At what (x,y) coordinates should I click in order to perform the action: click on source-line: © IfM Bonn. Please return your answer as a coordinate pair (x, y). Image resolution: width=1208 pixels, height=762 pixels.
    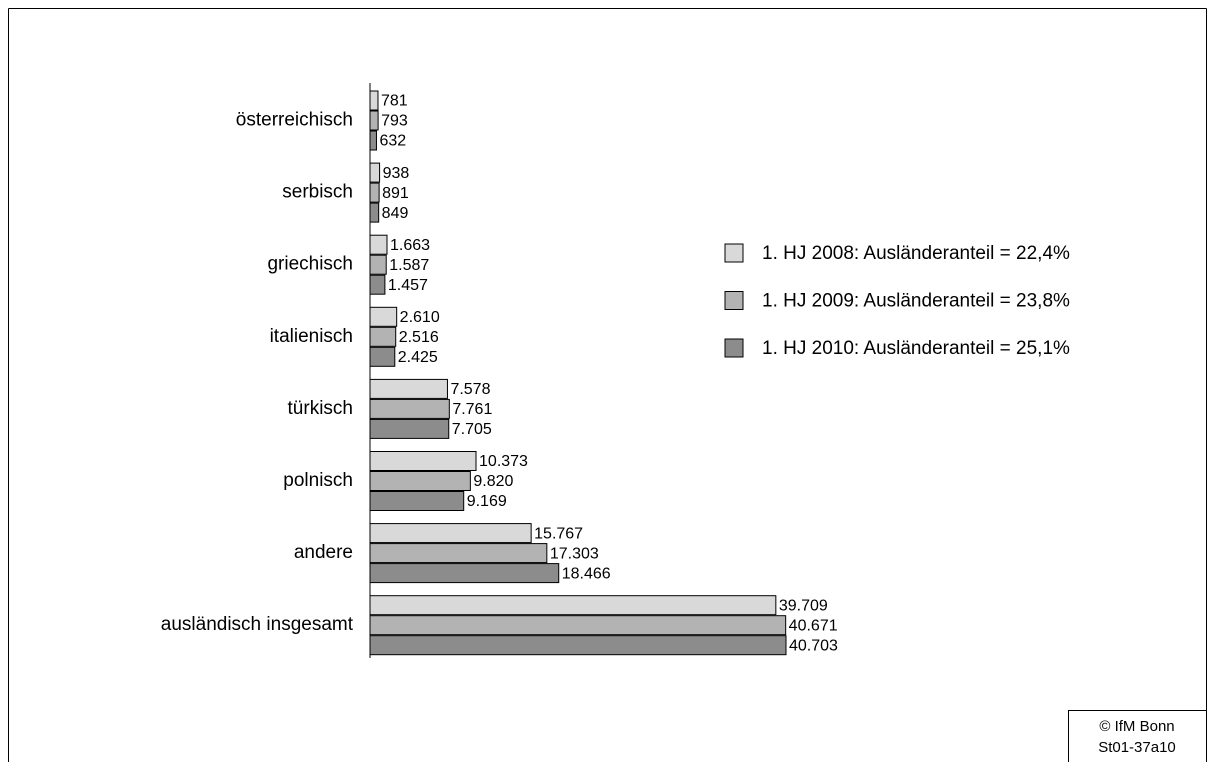
    Looking at the image, I should click on (1136, 726).